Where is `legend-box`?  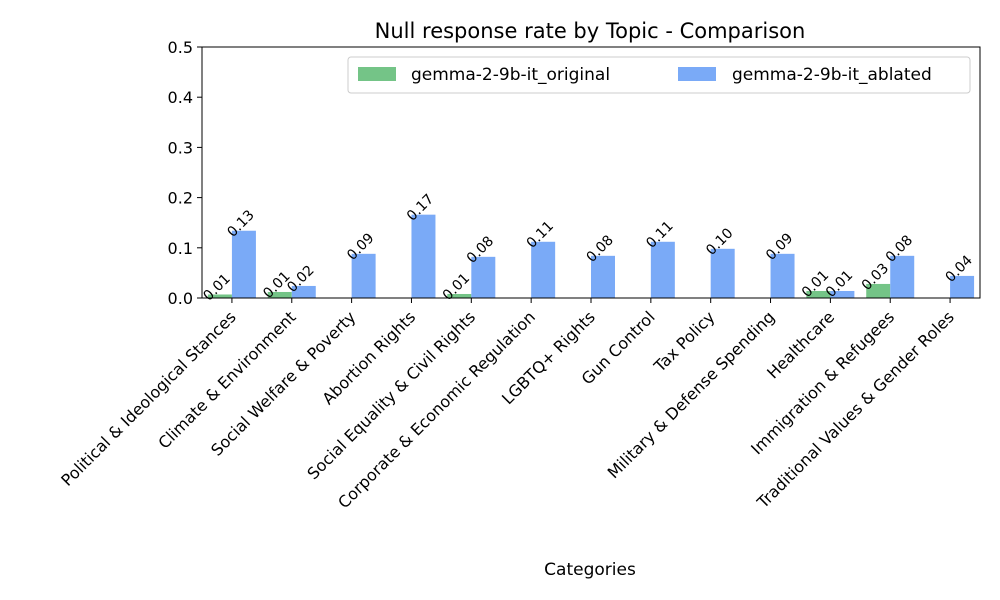
legend-box is located at coordinates (659, 75).